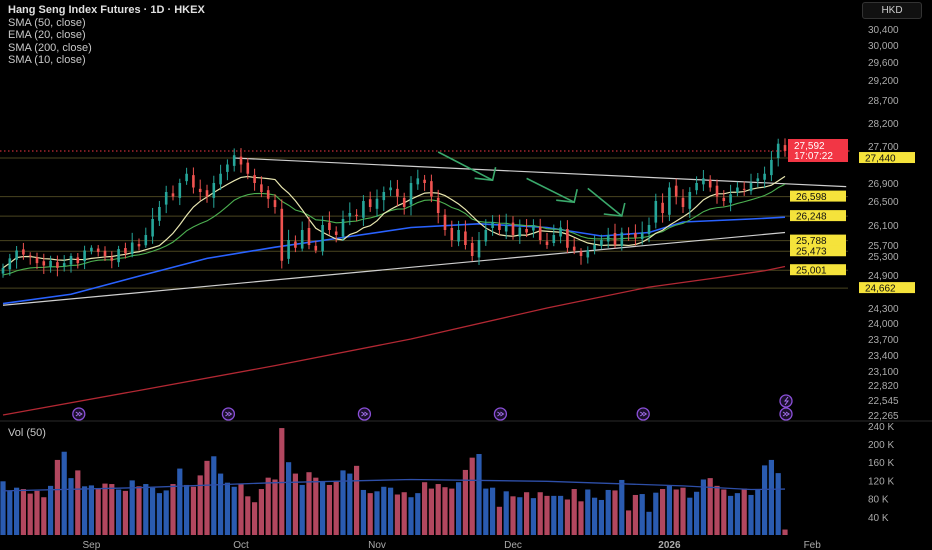 This screenshot has width=932, height=550. I want to click on price-tick-label: 23,400, so click(883, 356).